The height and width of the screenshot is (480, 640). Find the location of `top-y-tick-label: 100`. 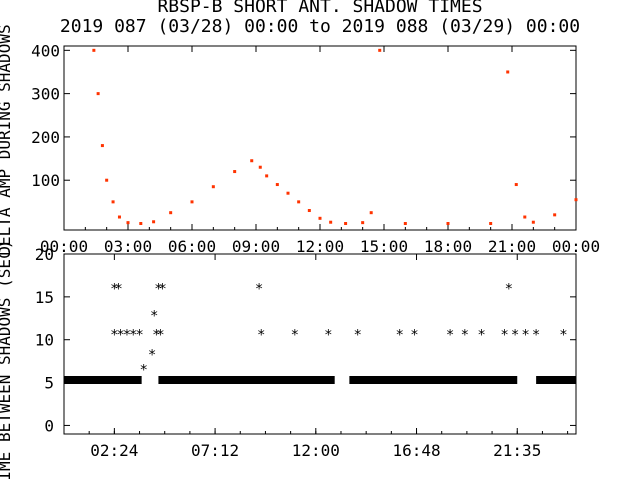

top-y-tick-label: 100 is located at coordinates (45, 180).